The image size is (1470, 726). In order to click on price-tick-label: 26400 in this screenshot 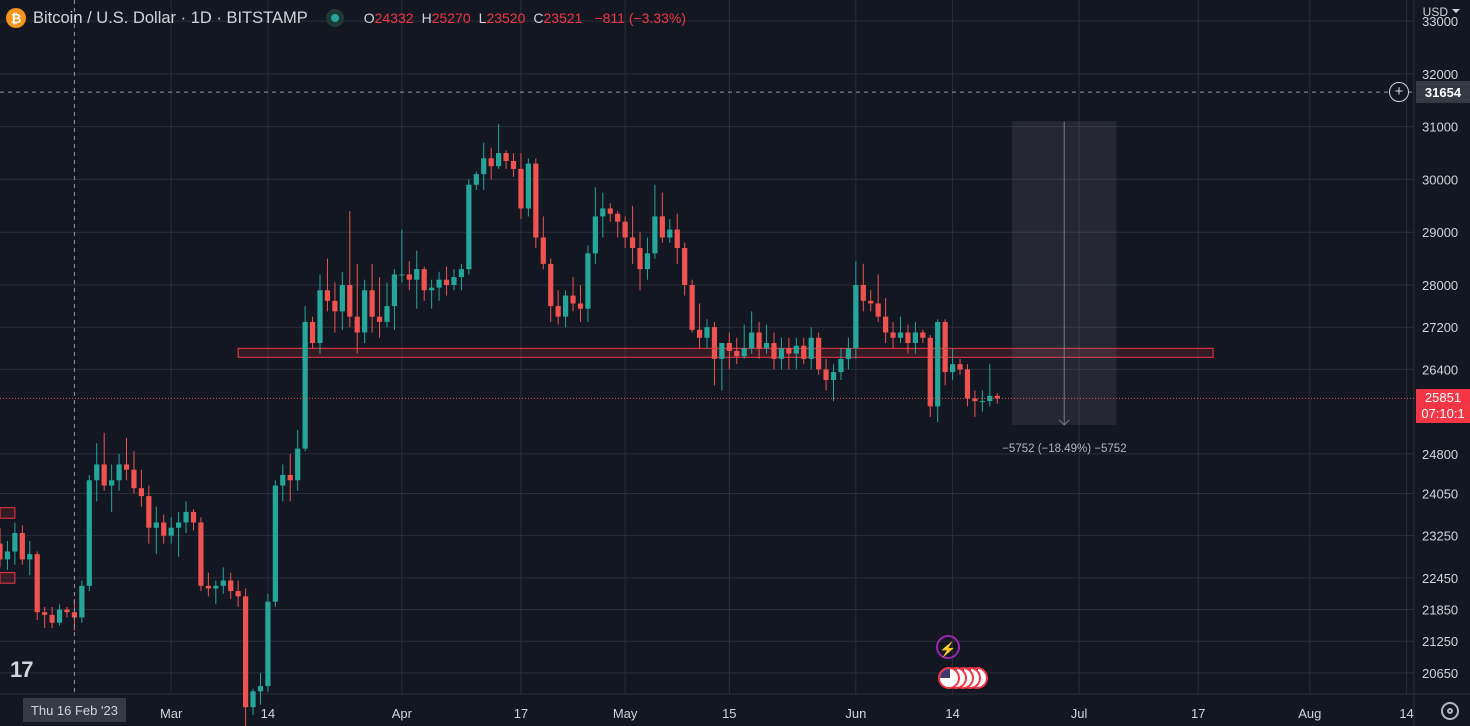, I will do `click(1440, 369)`.